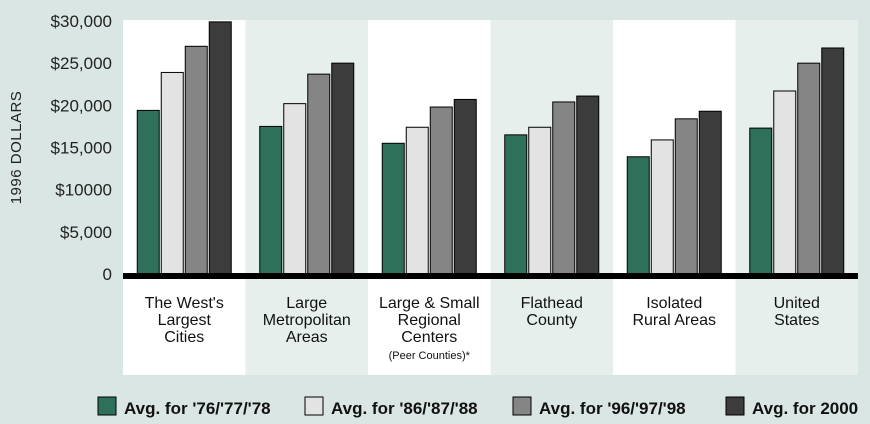 Image resolution: width=870 pixels, height=424 pixels. Describe the element at coordinates (307, 320) in the screenshot. I see `category-label: Metropolitan` at that location.